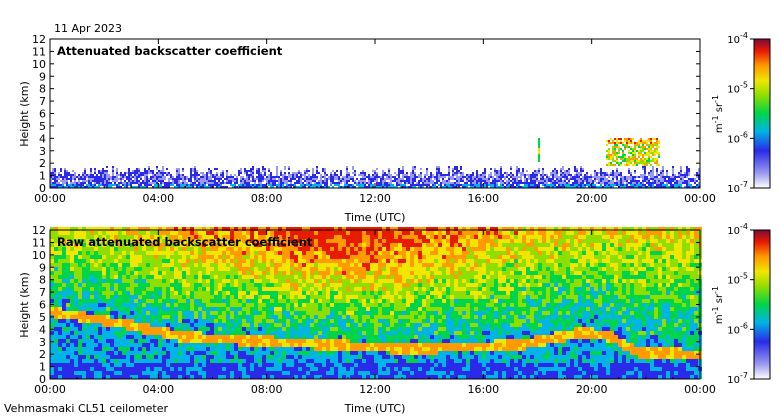  Describe the element at coordinates (86, 408) in the screenshot. I see `footer-label: Vehmasmaki CL51 ceilometer` at that location.